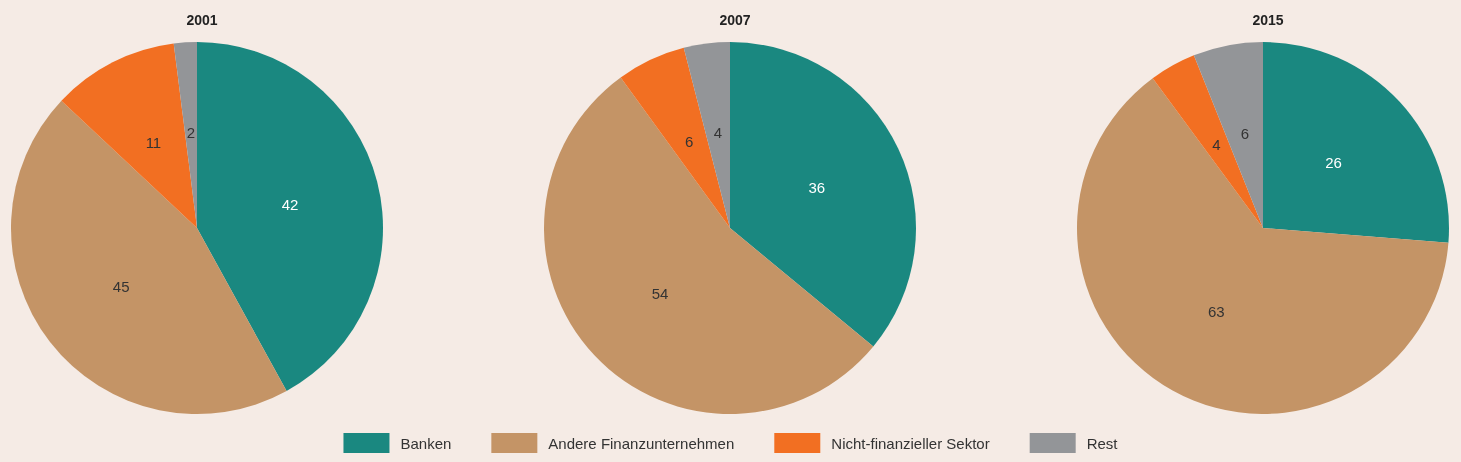  What do you see at coordinates (191, 132) in the screenshot?
I see `data-label: 2` at bounding box center [191, 132].